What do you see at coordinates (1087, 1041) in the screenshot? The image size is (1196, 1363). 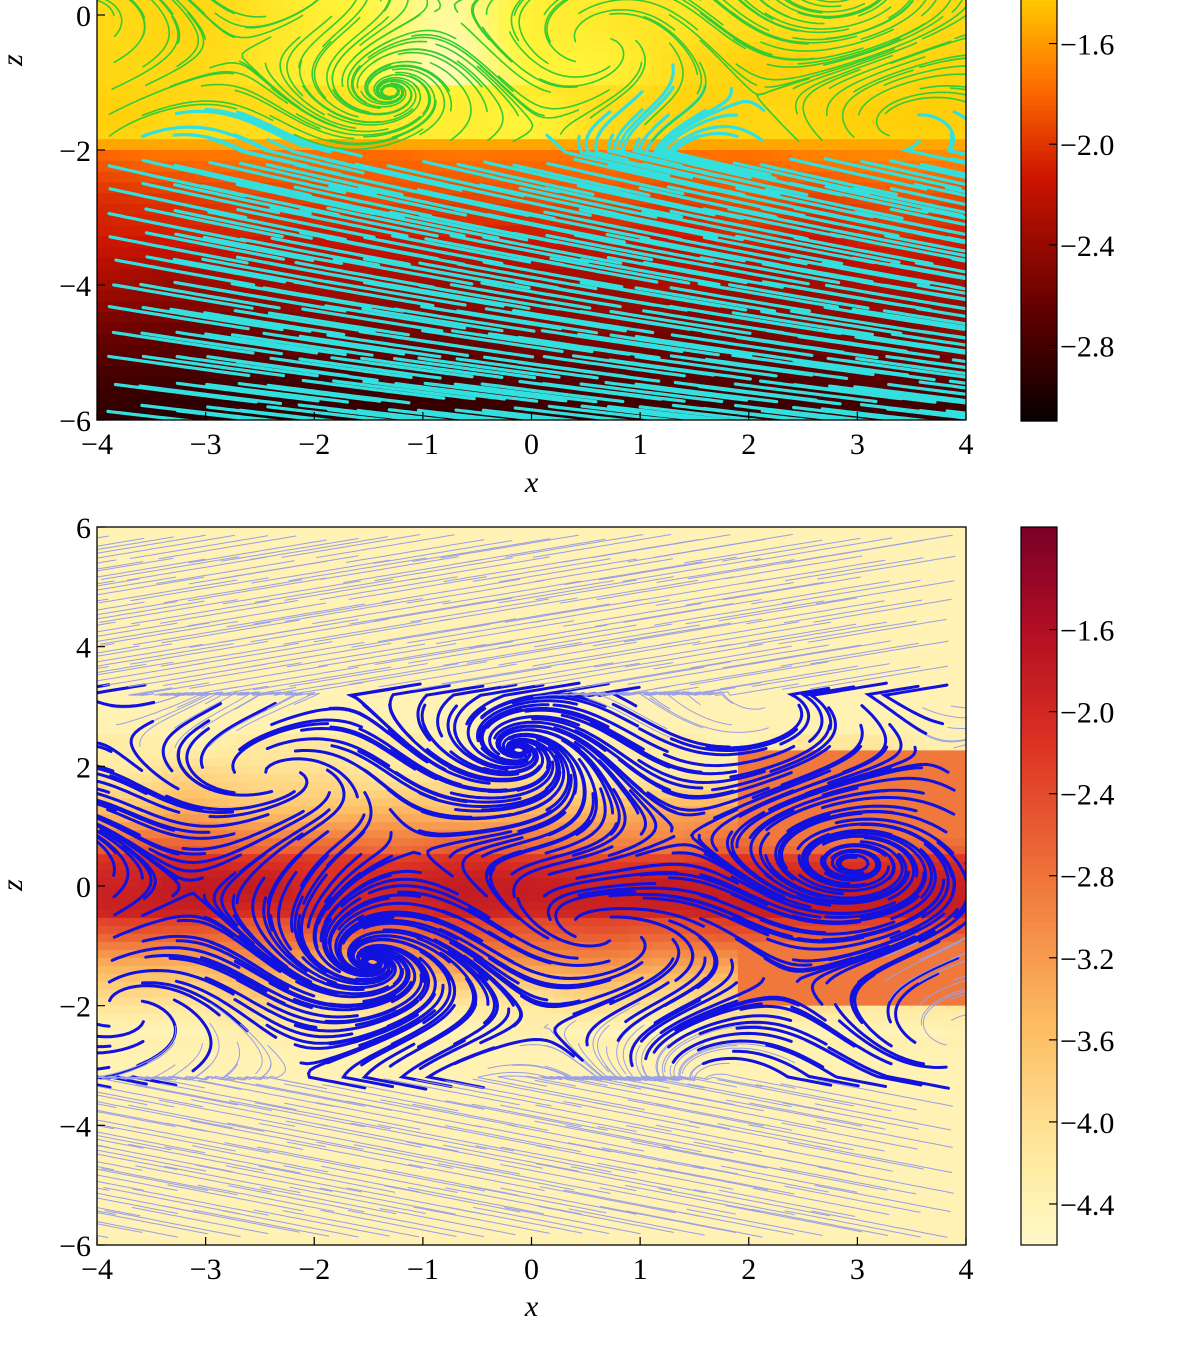 I see `colorbar-tick-label: −3.6` at bounding box center [1087, 1041].